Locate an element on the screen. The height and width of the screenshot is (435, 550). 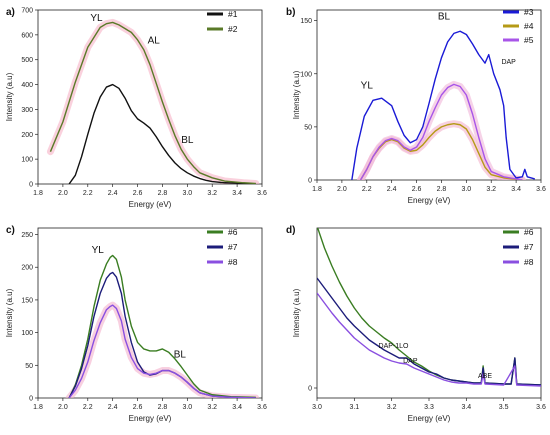
peak-annotation: DAP-1LO is located at coordinates (394, 346).